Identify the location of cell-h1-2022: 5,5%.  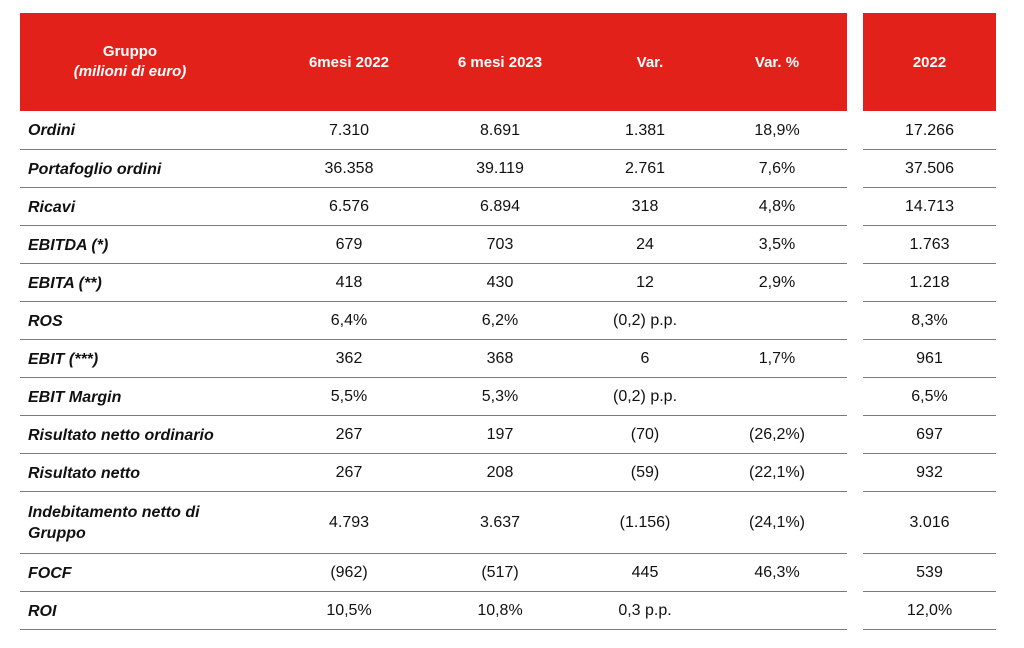
(349, 396).